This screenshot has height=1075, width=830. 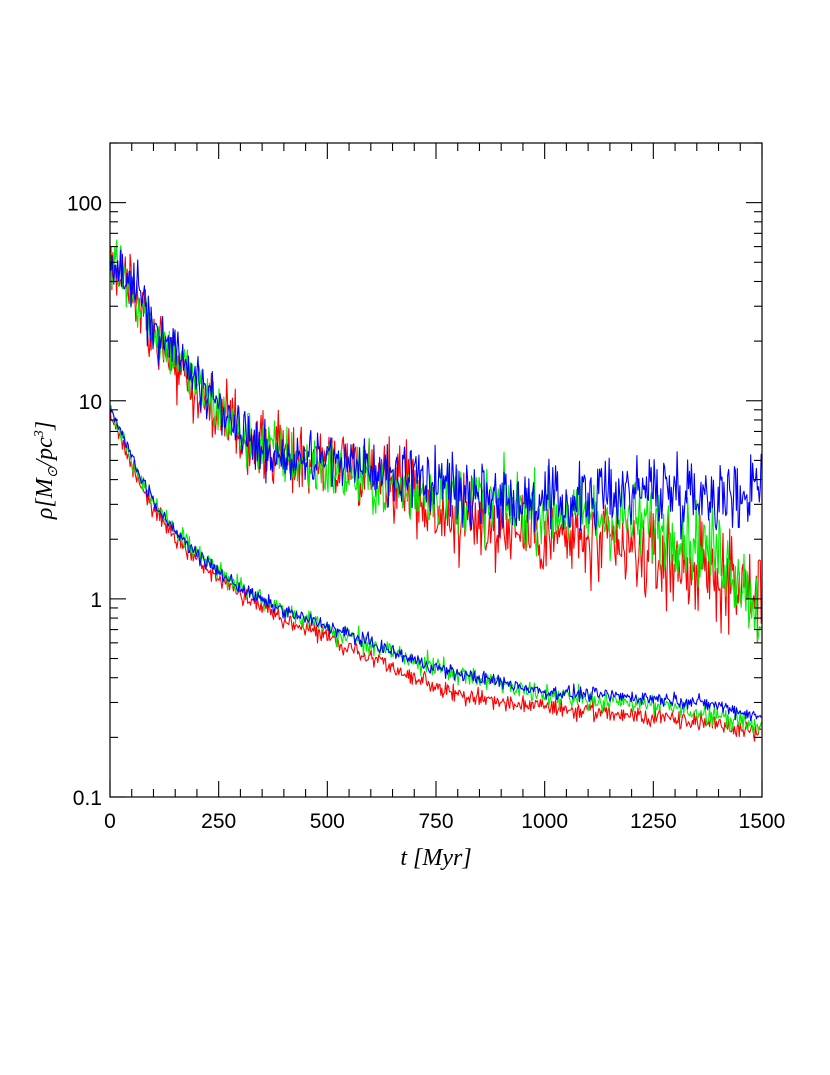 I want to click on y-label-rho: ρ, so click(x=45, y=514).